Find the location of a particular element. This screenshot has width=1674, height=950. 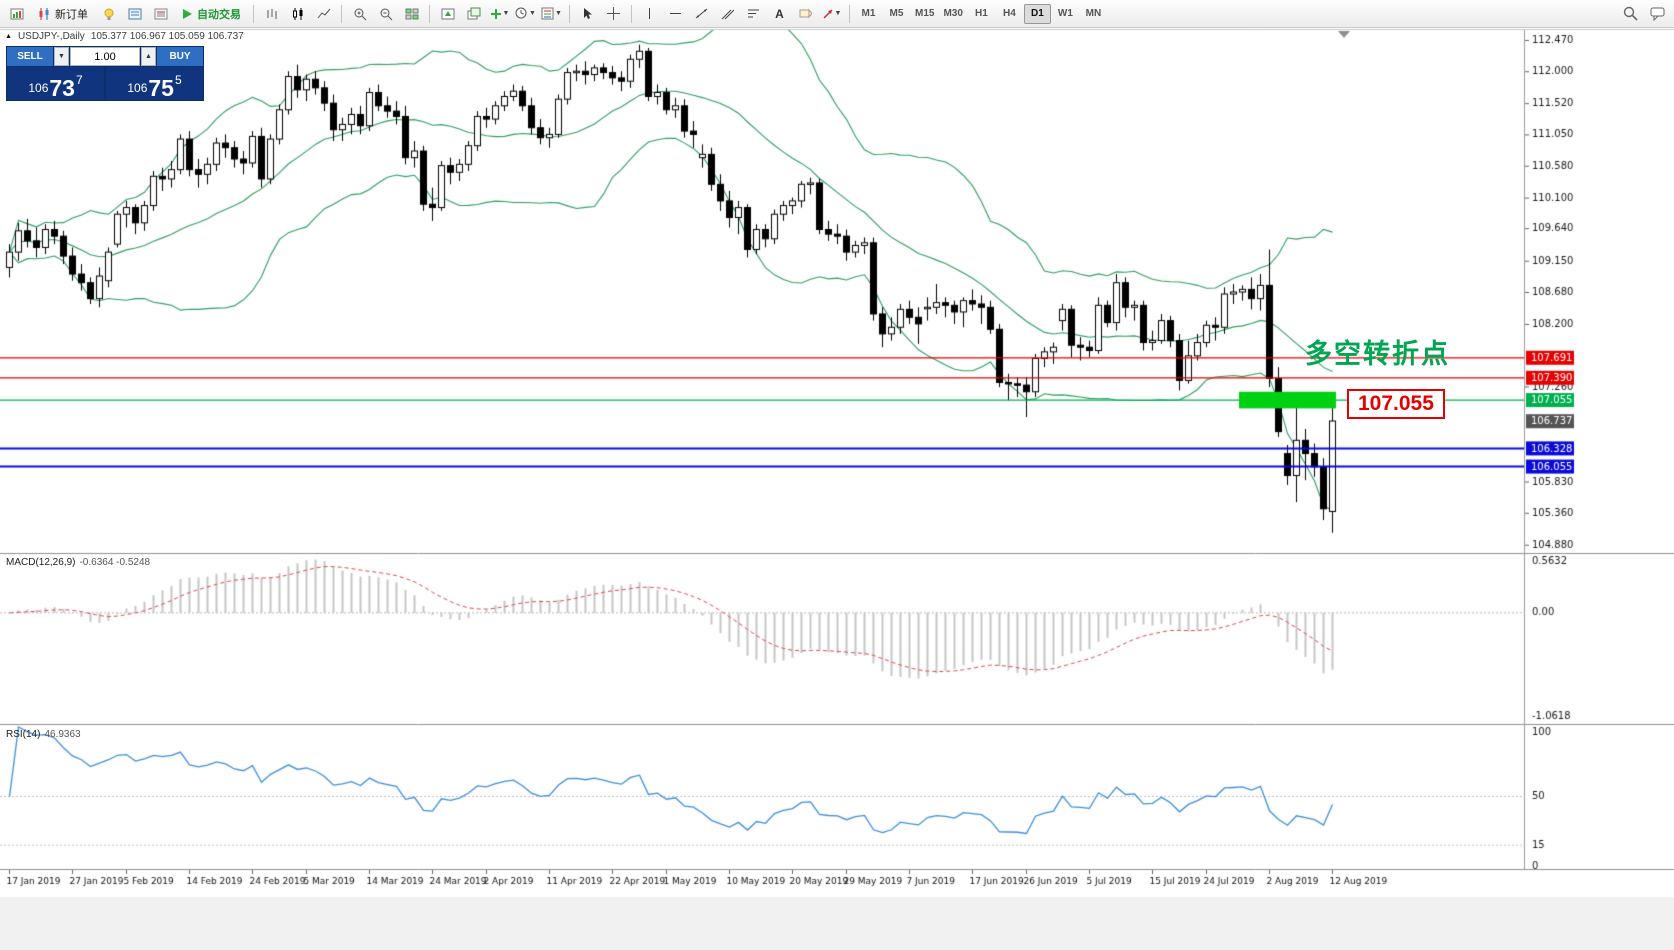

line-chart-icon is located at coordinates (323, 13).